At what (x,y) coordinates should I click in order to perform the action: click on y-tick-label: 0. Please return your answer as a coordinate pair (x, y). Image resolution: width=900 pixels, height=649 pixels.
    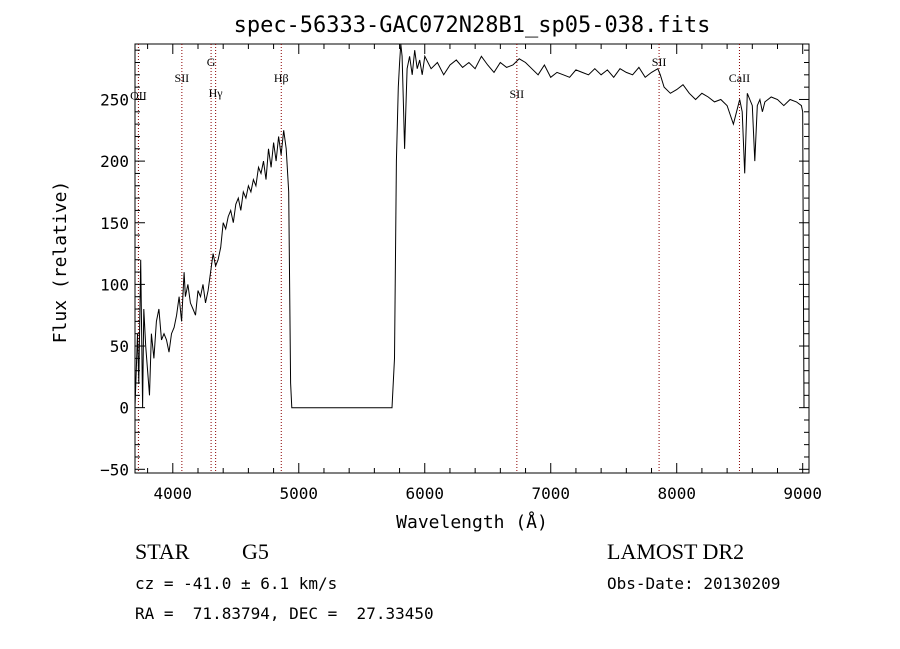
    Looking at the image, I should click on (124, 408).